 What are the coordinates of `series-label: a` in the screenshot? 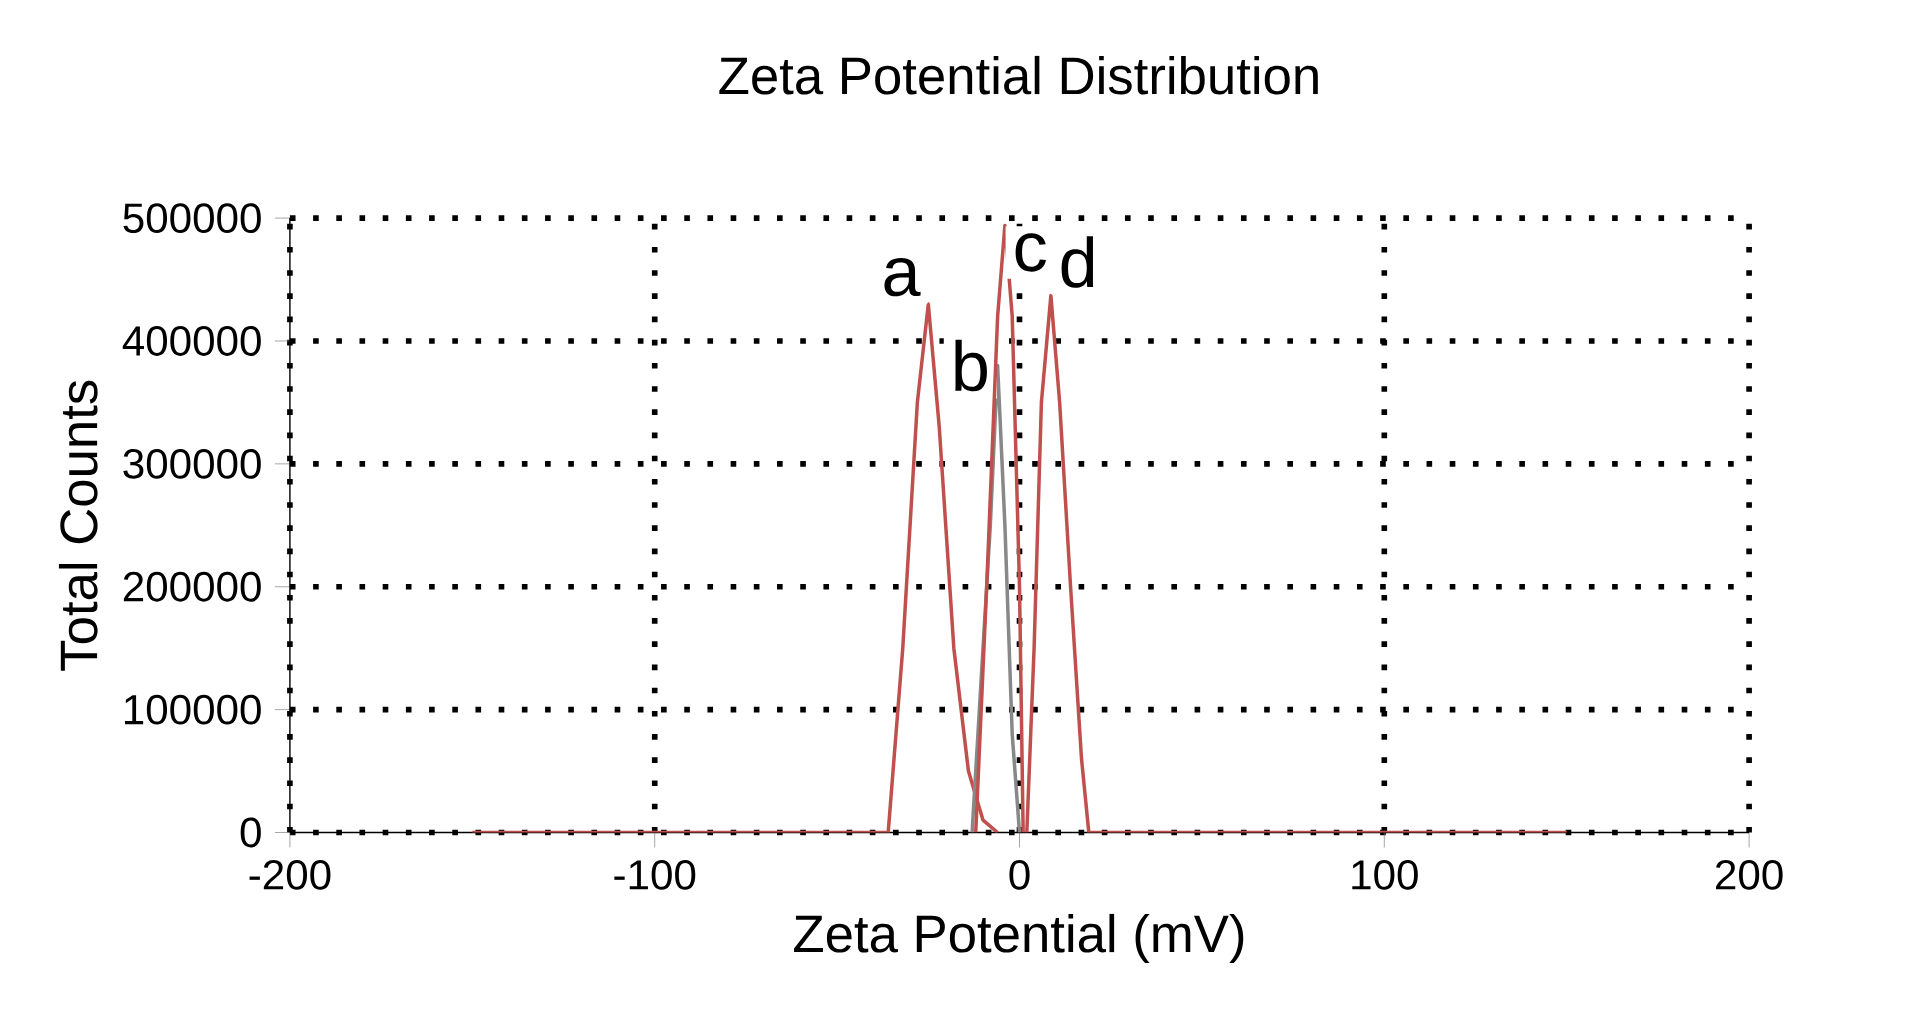 It's located at (902, 277).